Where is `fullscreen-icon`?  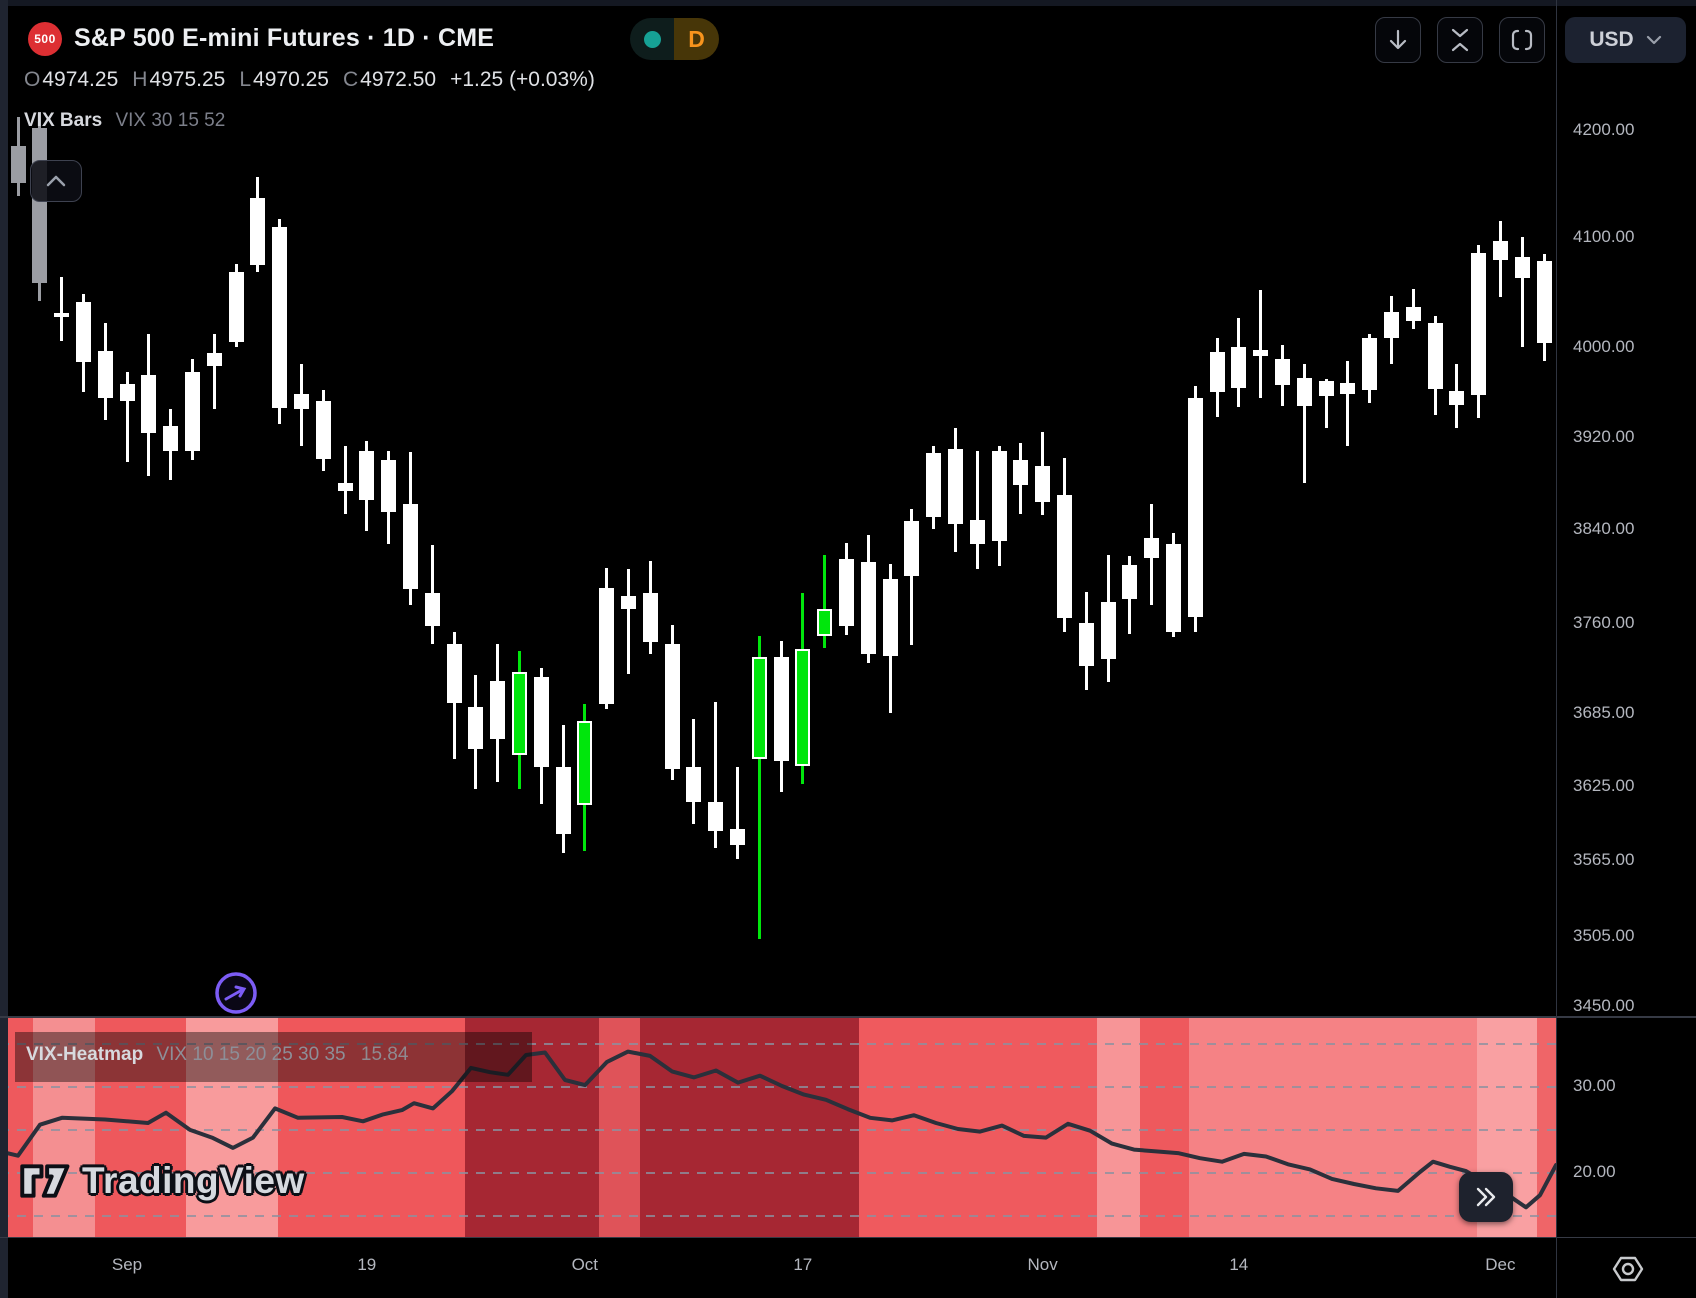 fullscreen-icon is located at coordinates (1522, 40).